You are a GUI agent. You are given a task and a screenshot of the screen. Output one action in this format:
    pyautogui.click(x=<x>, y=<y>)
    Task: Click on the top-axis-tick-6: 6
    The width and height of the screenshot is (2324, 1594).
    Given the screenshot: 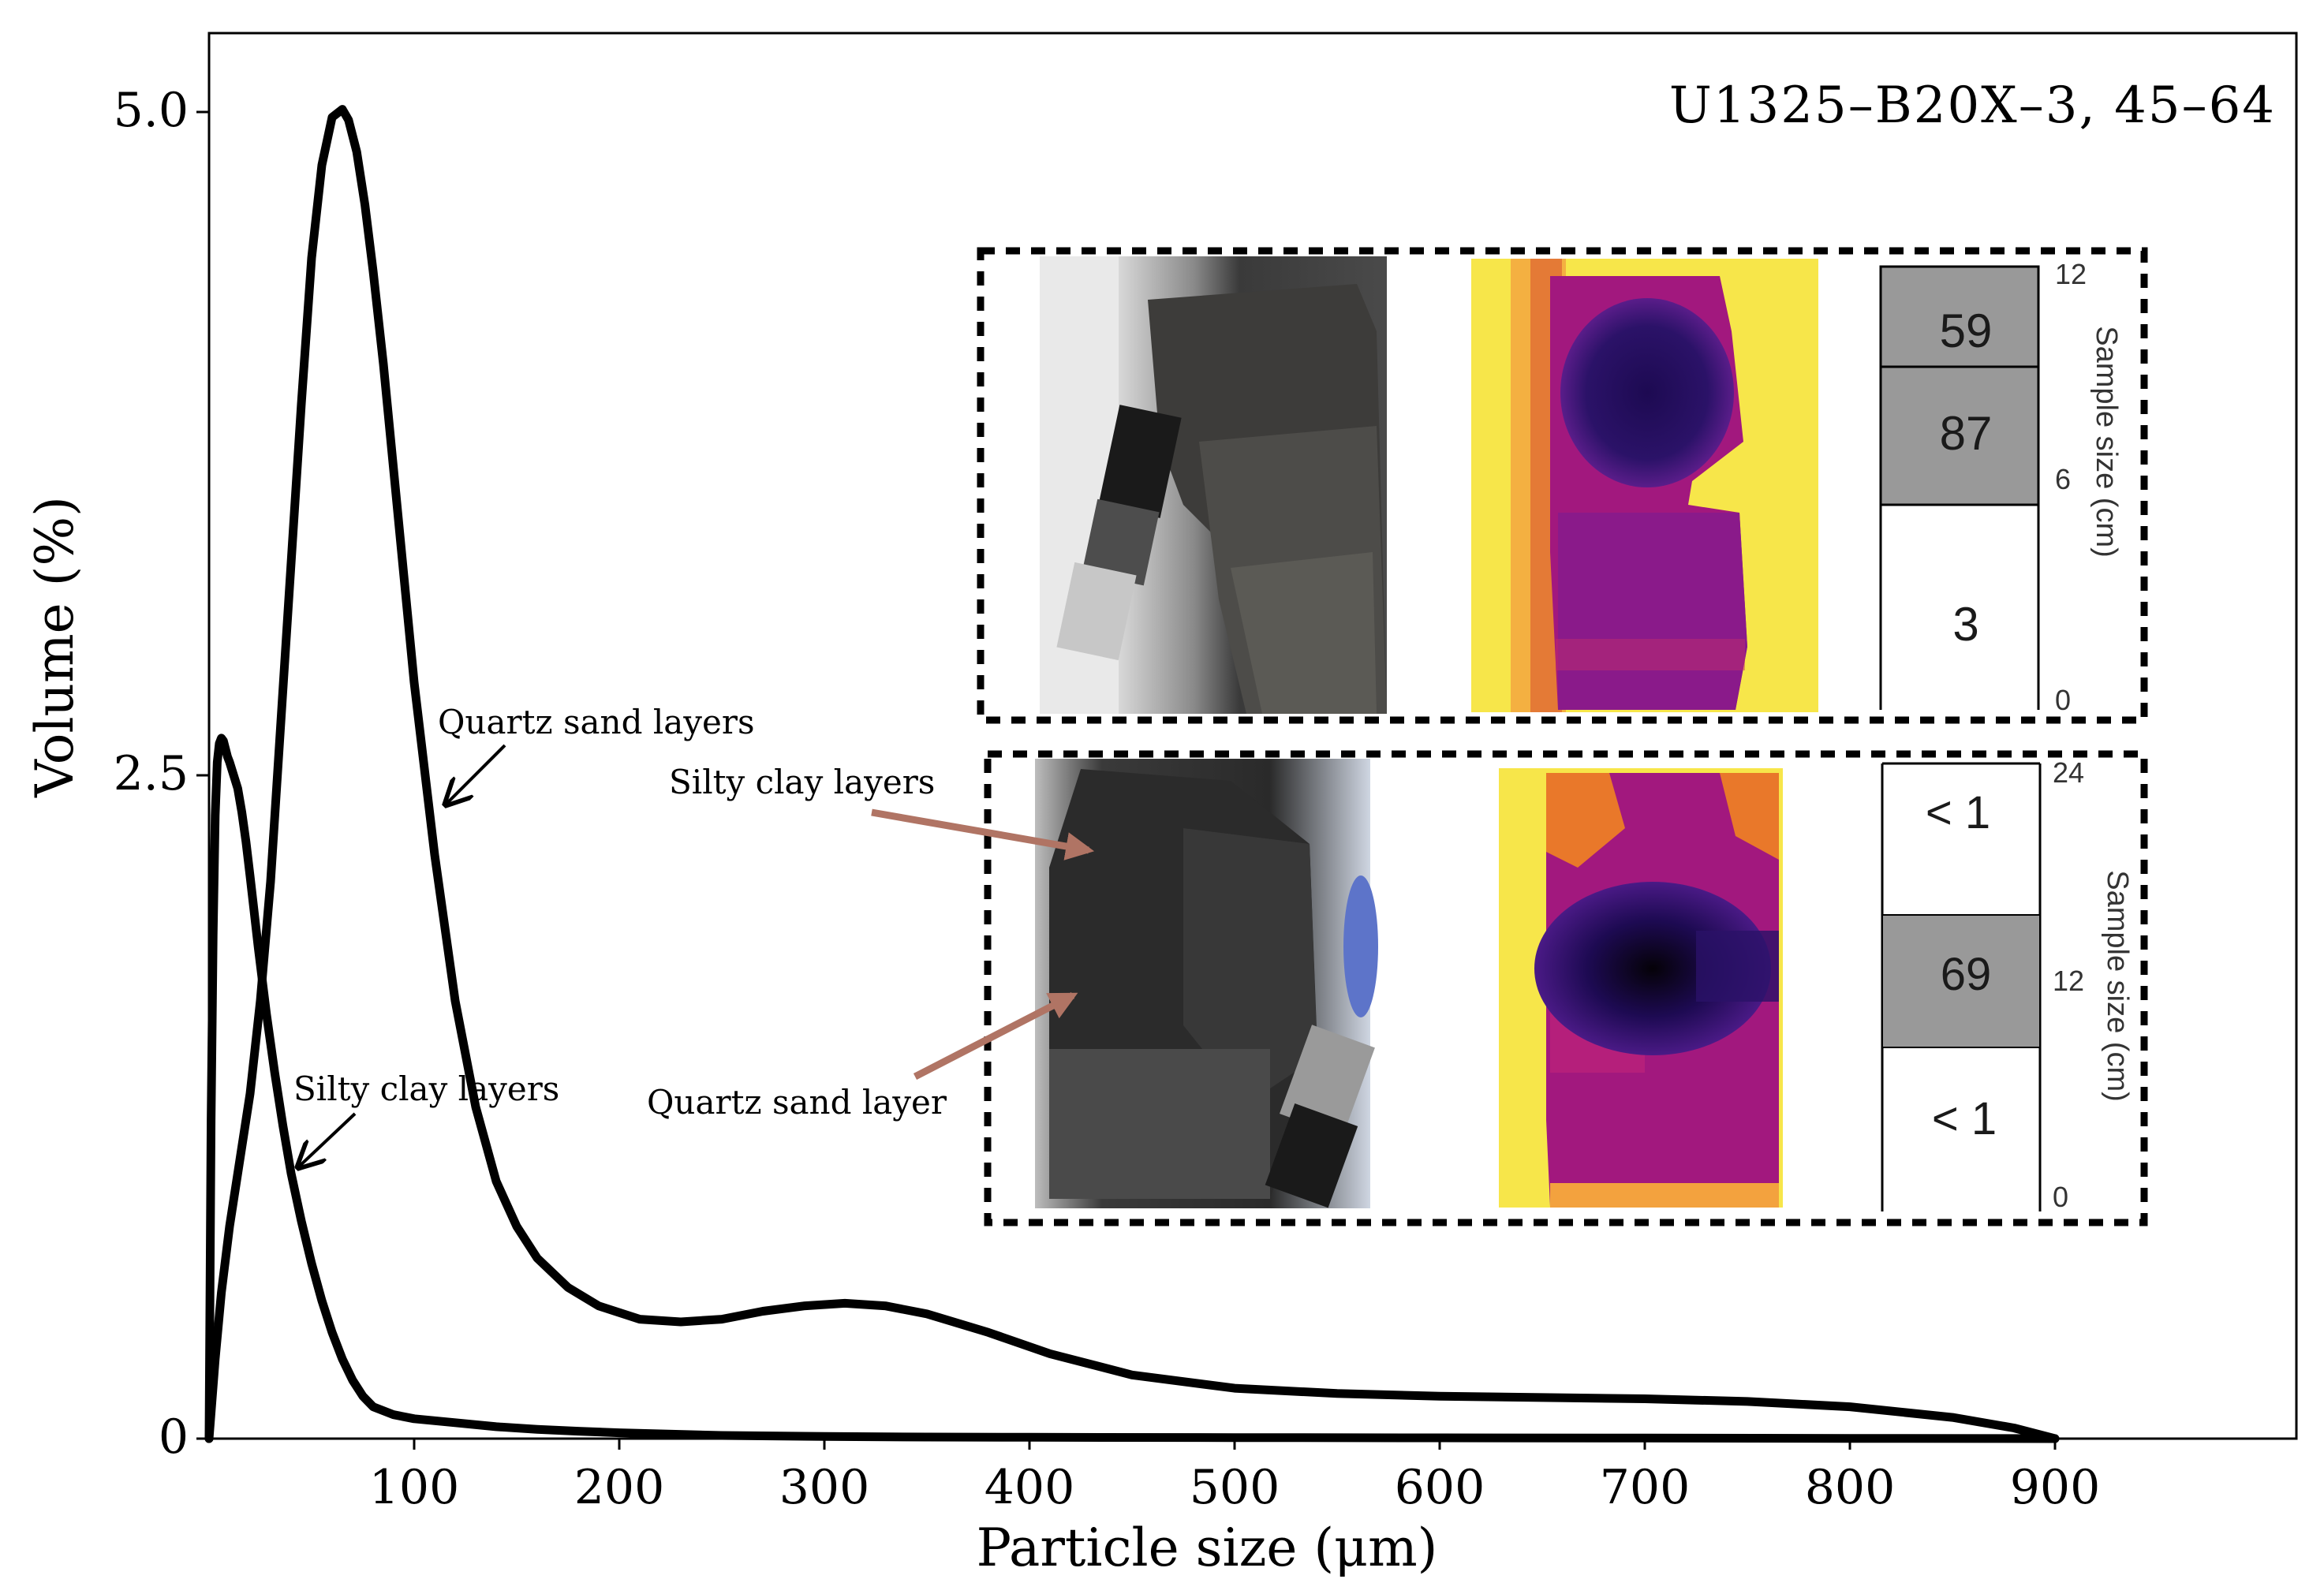 What is the action you would take?
    pyautogui.click(x=2063, y=479)
    